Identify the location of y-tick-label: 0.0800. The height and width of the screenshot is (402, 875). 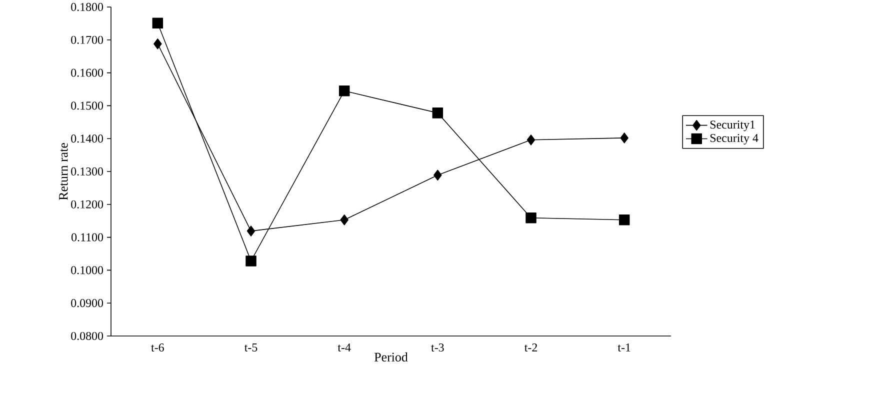
(87, 336).